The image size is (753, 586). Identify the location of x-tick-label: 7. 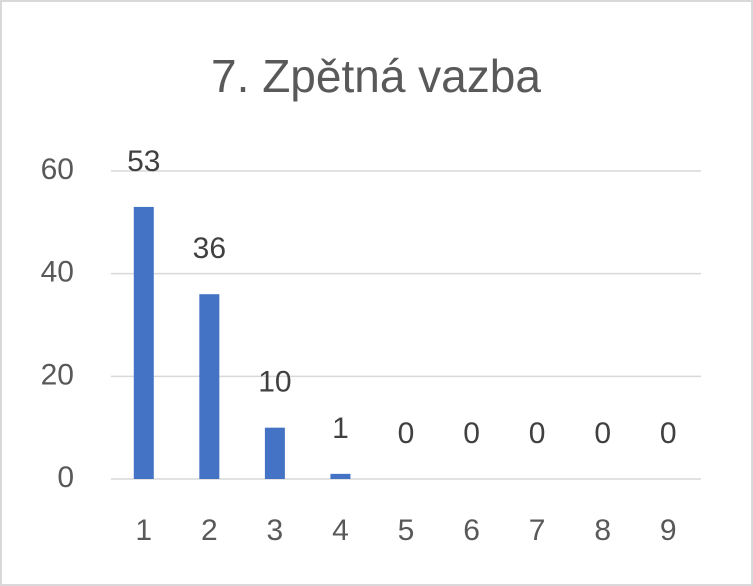
(537, 530).